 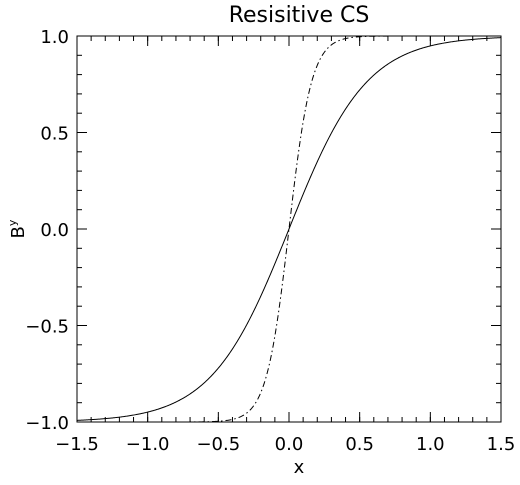 What do you see at coordinates (430, 444) in the screenshot?
I see `x-tick-label: 1.0` at bounding box center [430, 444].